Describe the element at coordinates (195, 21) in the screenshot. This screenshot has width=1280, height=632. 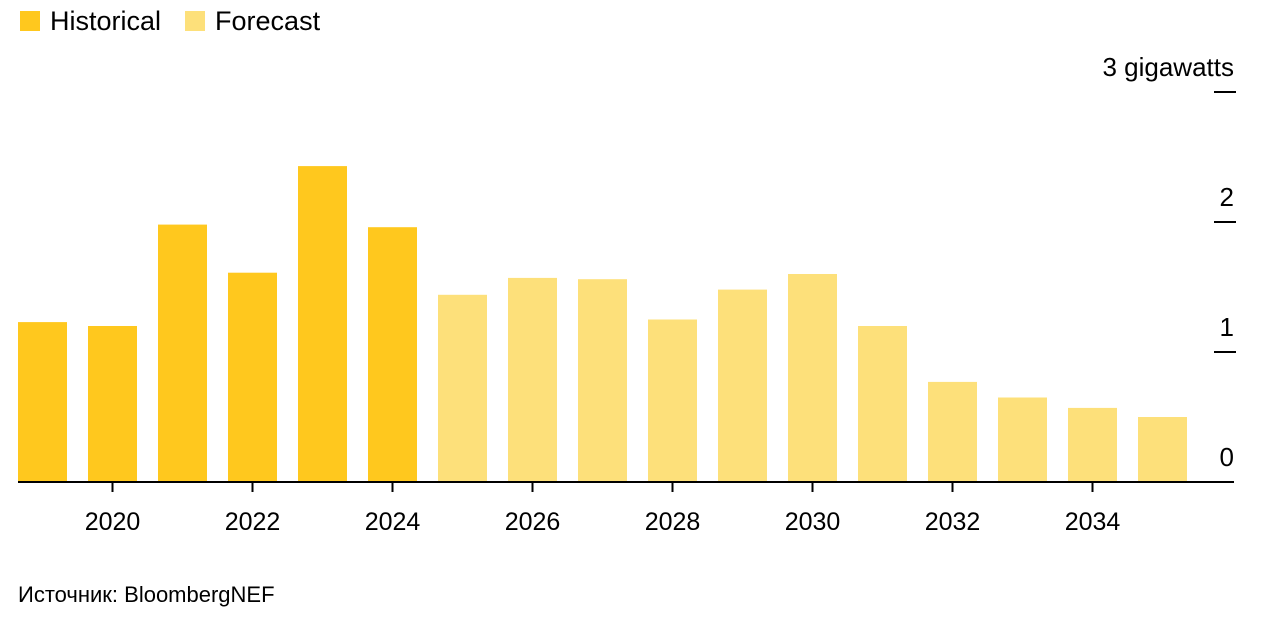
I see `legend-swatch-forecast` at that location.